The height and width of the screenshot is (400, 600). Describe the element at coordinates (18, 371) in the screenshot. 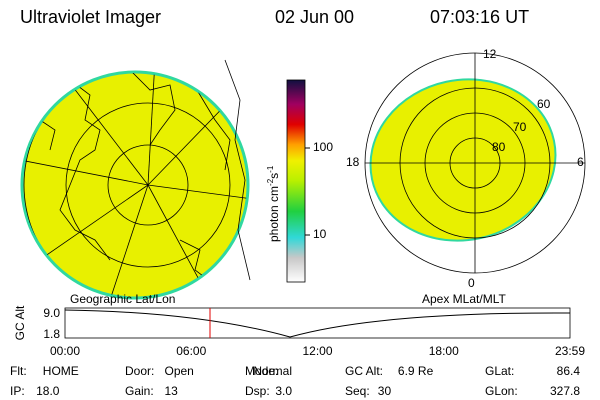

I see `field-label: Flt:` at that location.